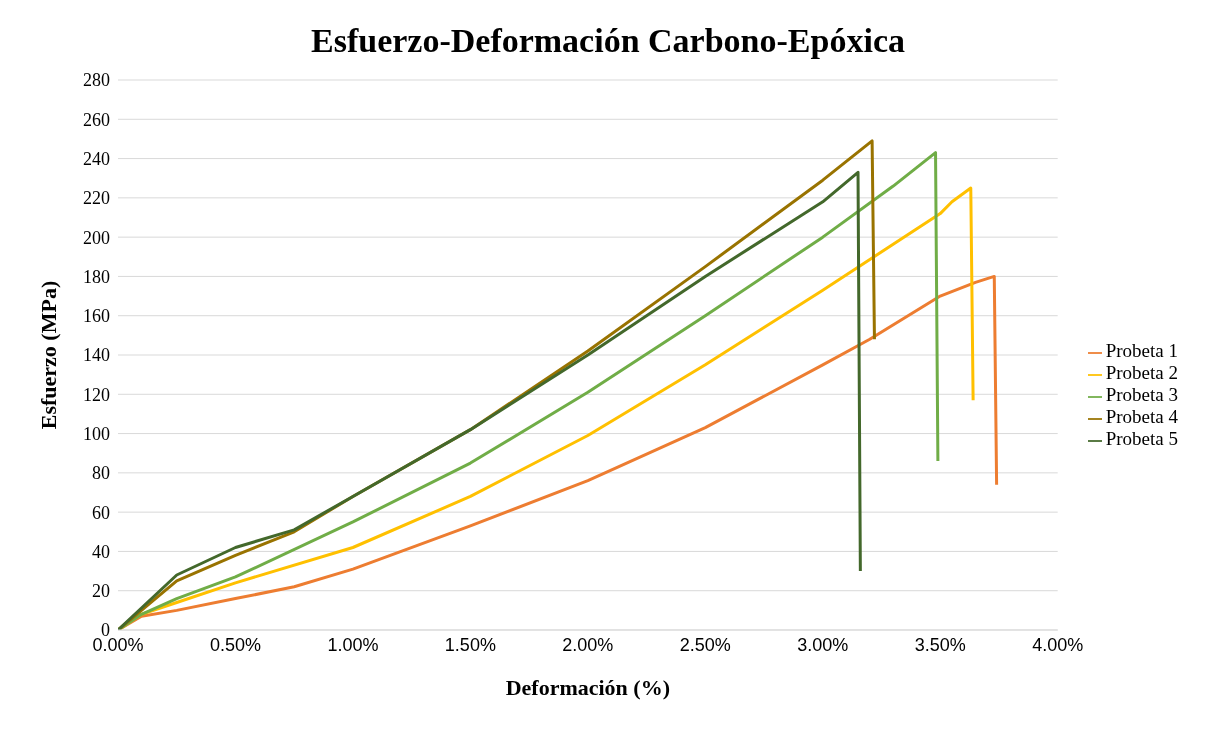 The width and height of the screenshot is (1223, 730). What do you see at coordinates (1141, 372) in the screenshot?
I see `legend-label: Probeta 2` at bounding box center [1141, 372].